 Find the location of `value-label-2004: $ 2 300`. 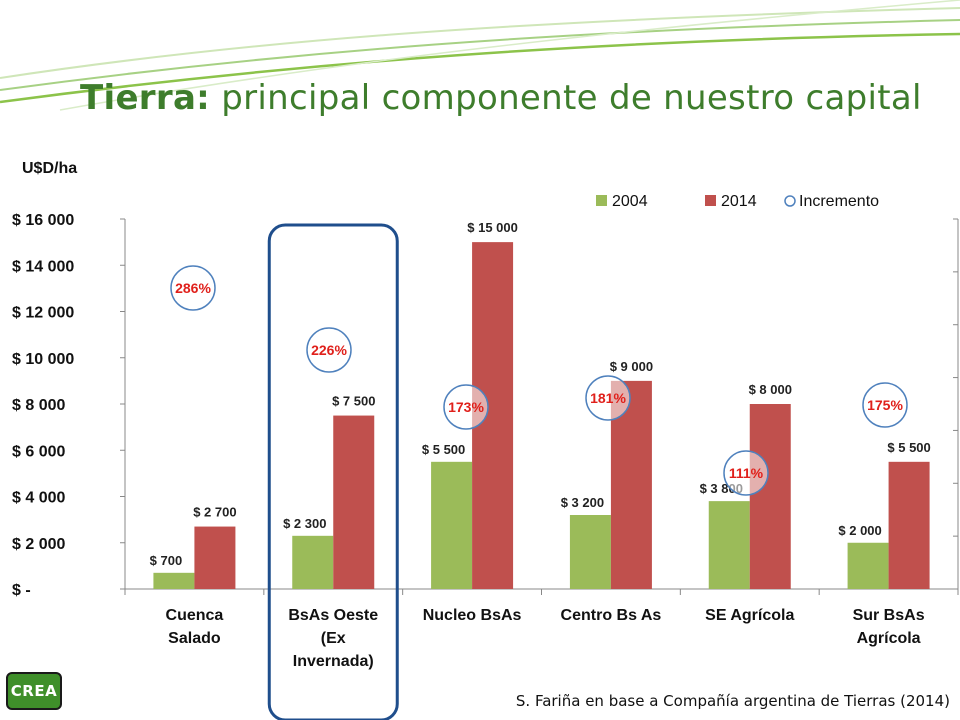

value-label-2004: $ 2 300 is located at coordinates (304, 523).